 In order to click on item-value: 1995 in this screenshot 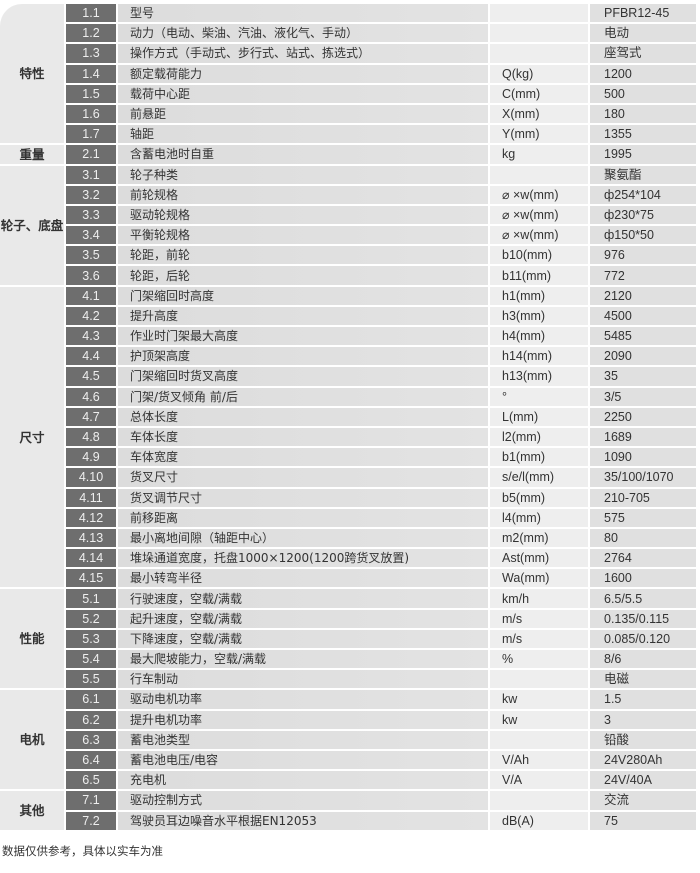, I will do `click(642, 155)`.